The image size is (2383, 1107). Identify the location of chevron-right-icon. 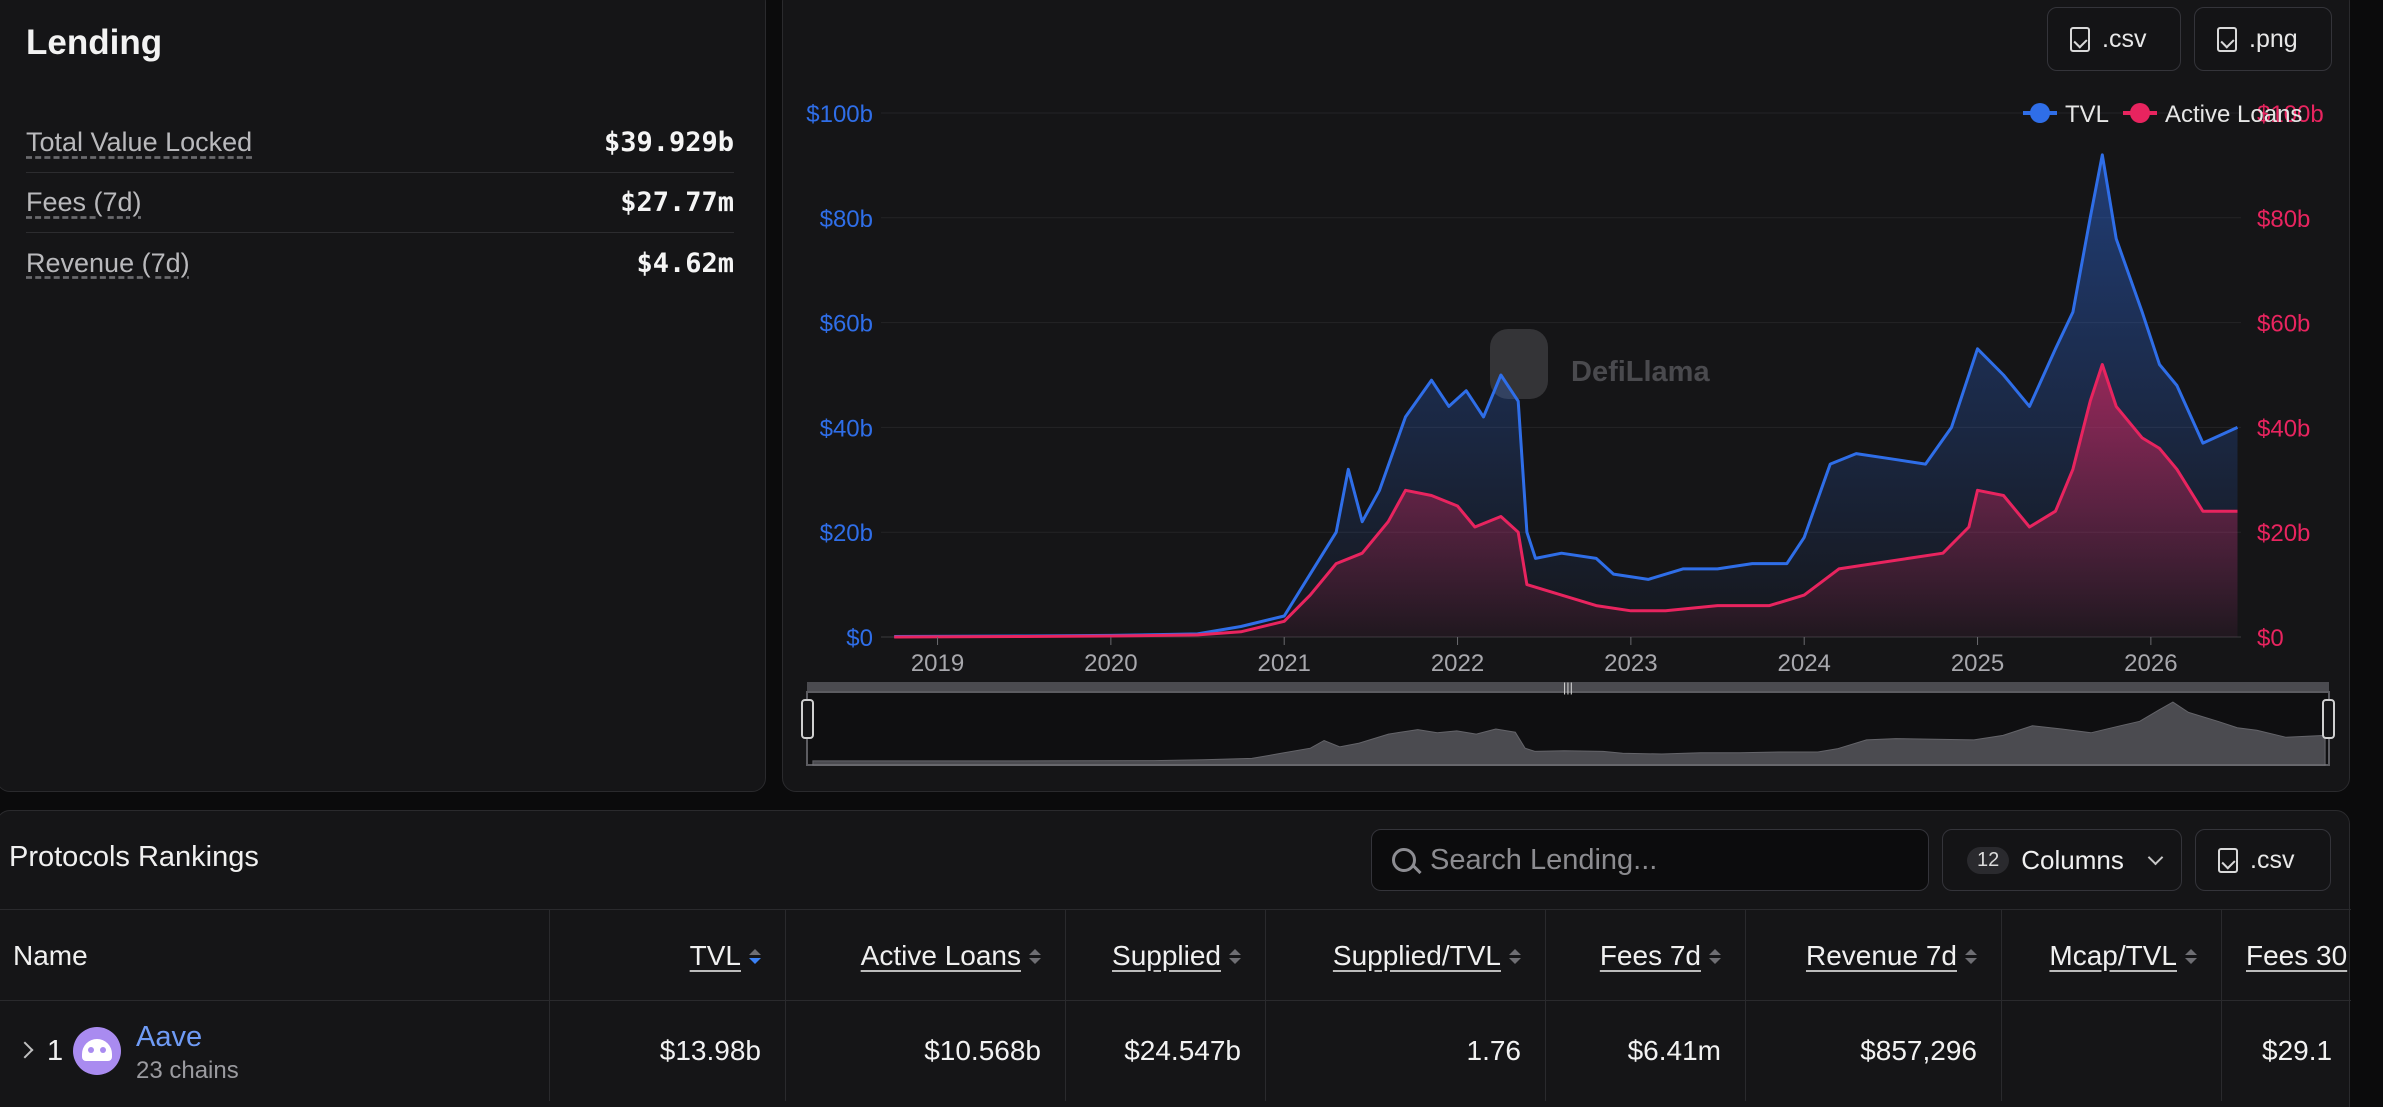
(25, 1050).